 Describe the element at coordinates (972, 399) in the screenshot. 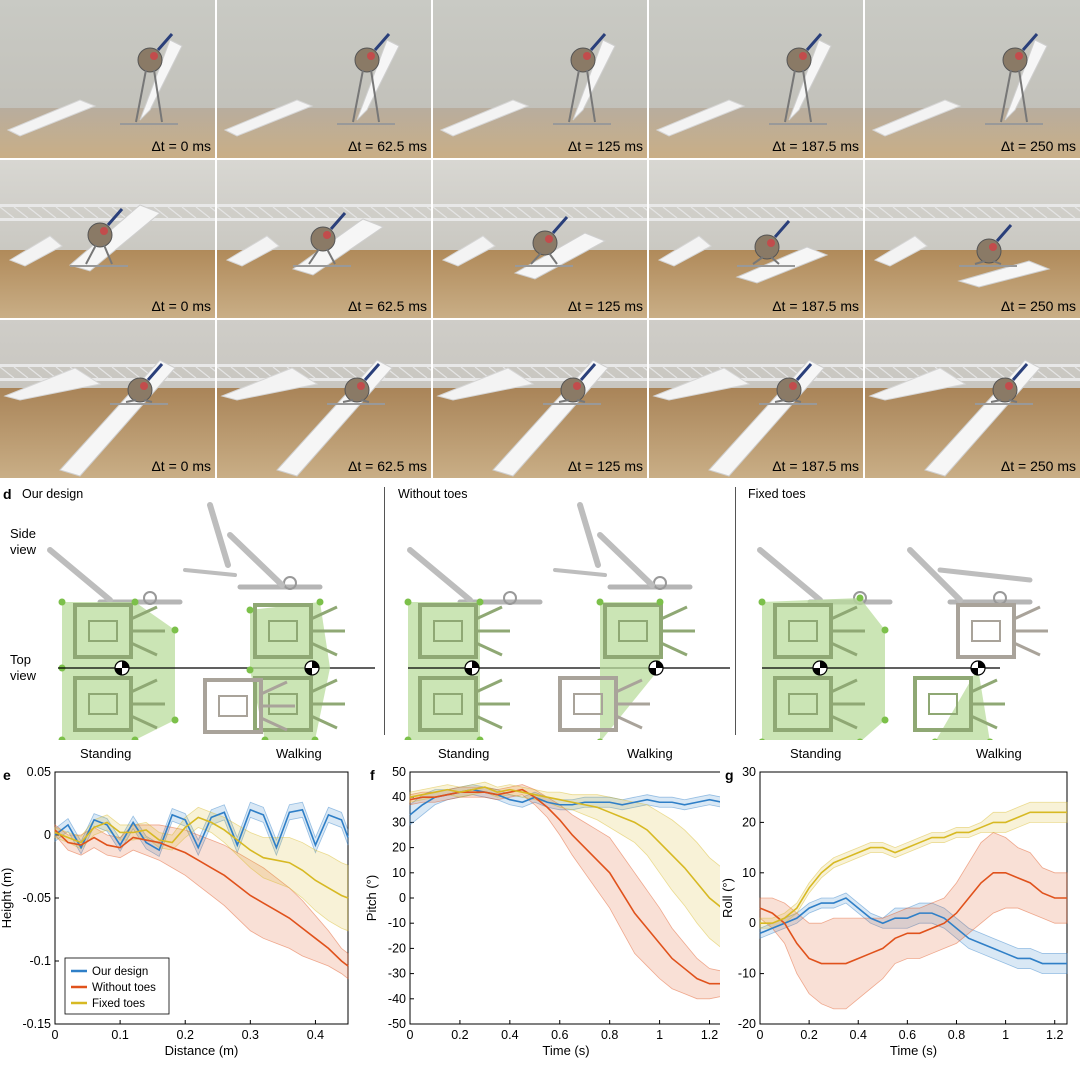

I see `photo-frame: Δt = 250 ms` at that location.